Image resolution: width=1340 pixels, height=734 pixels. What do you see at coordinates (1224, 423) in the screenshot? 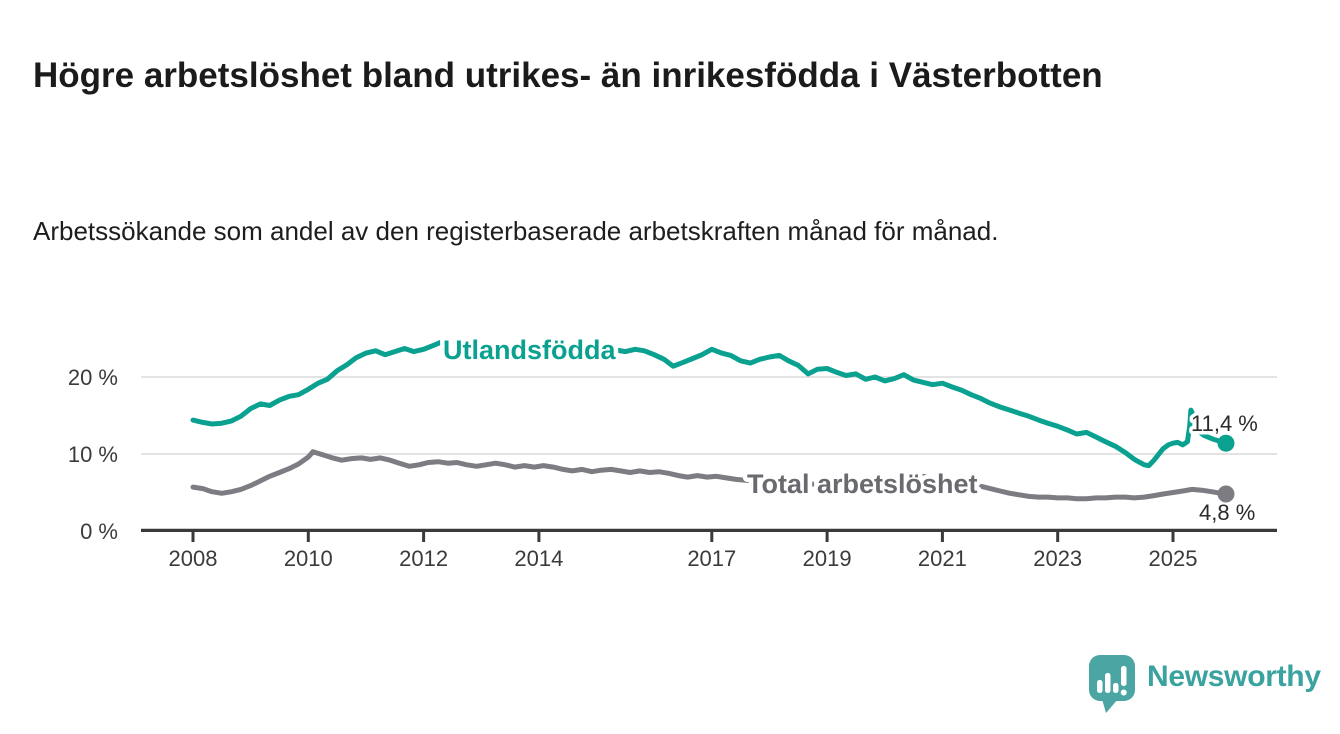
I see `end-value-label-utlandsfodda: 11,4 %` at bounding box center [1224, 423].